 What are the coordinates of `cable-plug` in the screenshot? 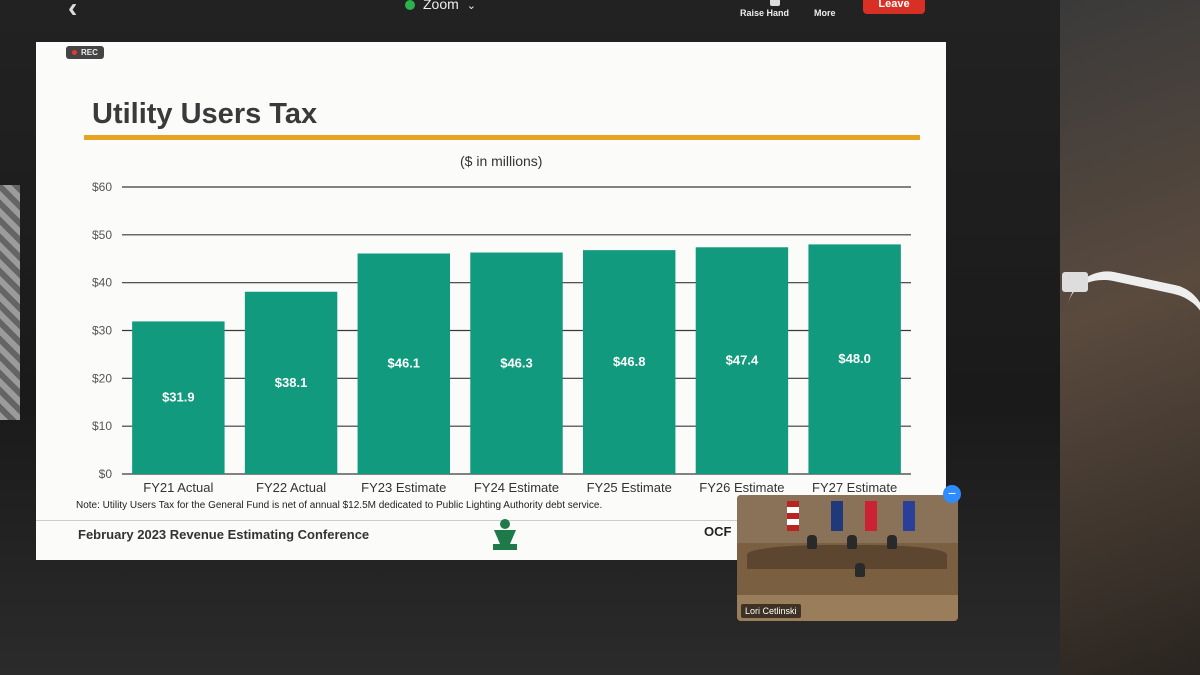 It's located at (1075, 282).